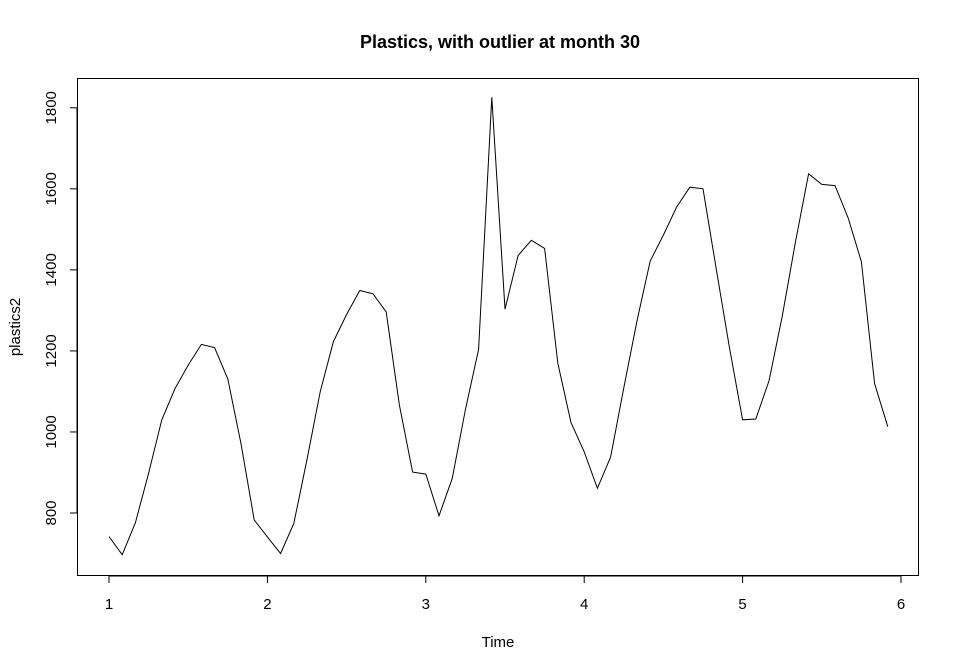 The width and height of the screenshot is (960, 672). I want to click on x-tick-label: 4, so click(584, 604).